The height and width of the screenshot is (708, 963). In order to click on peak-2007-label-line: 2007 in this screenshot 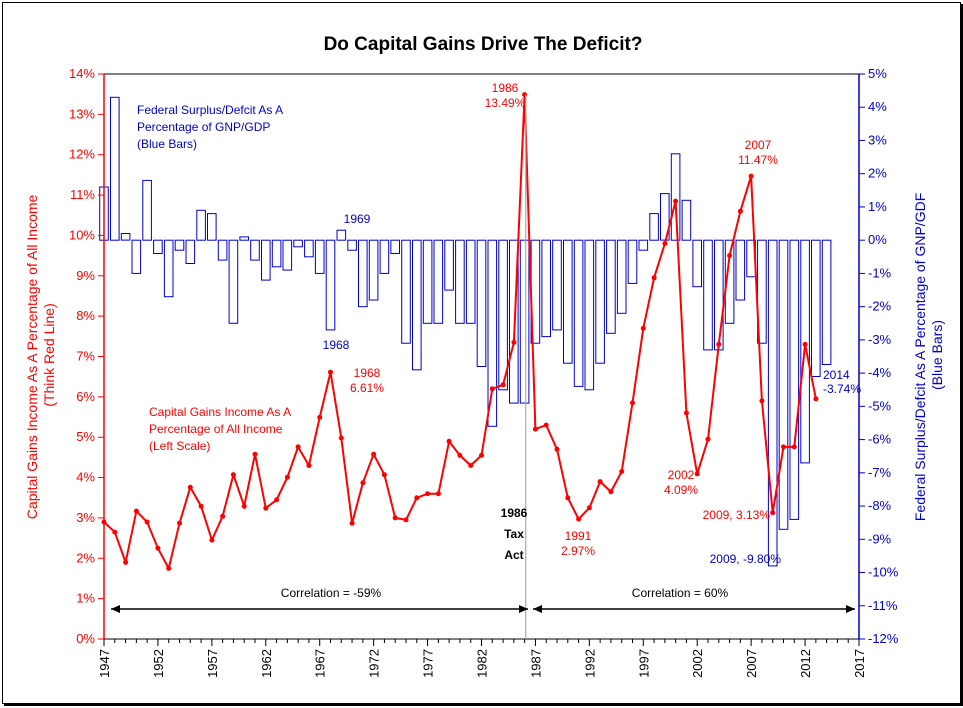, I will do `click(758, 145)`.